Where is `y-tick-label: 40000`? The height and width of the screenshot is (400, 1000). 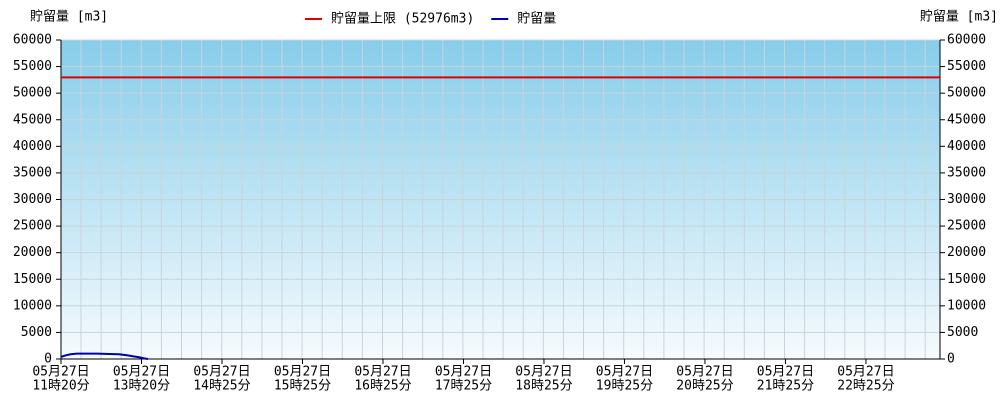 y-tick-label: 40000 is located at coordinates (32, 146).